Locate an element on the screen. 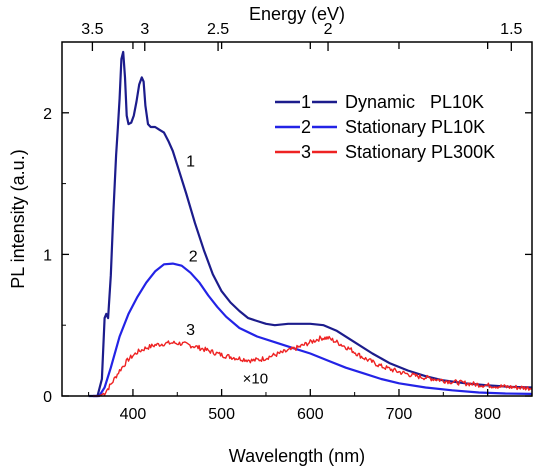 The height and width of the screenshot is (473, 550). y-tick-label-0: 0 is located at coordinates (47, 397).